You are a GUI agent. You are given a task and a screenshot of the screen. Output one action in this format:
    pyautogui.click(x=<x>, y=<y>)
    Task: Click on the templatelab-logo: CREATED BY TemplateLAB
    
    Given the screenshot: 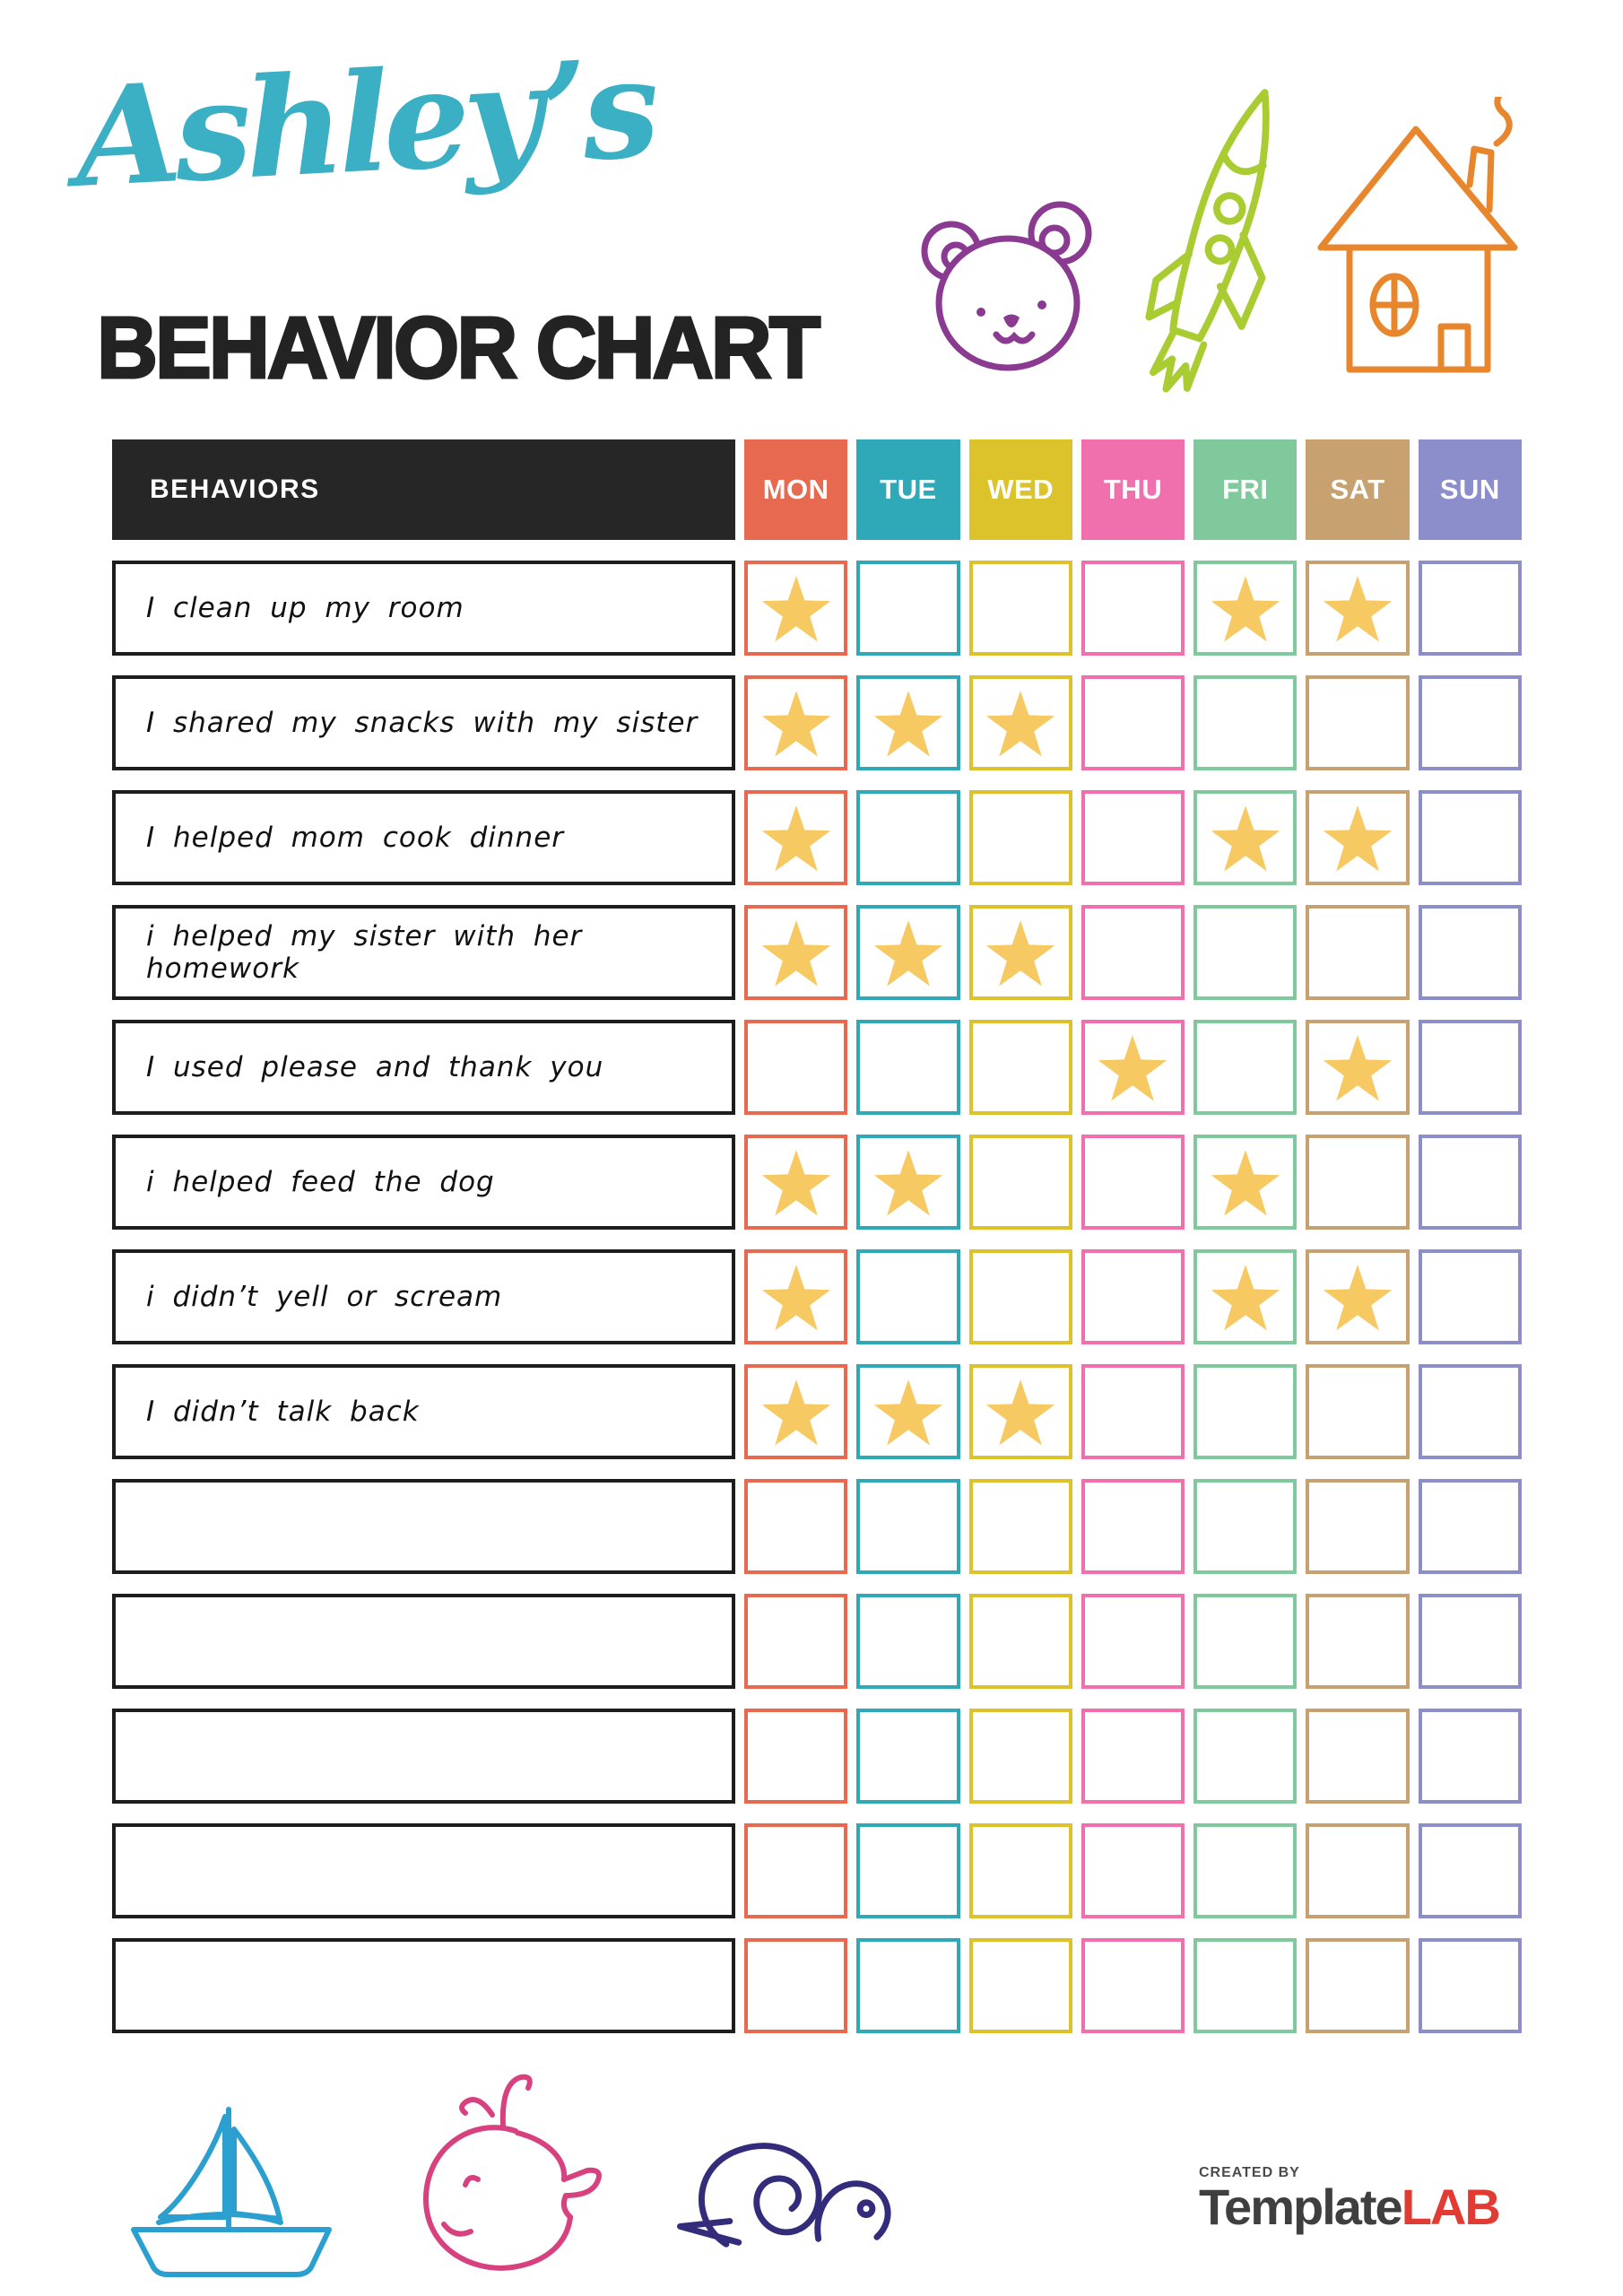 What is the action you would take?
    pyautogui.click(x=1360, y=2199)
    